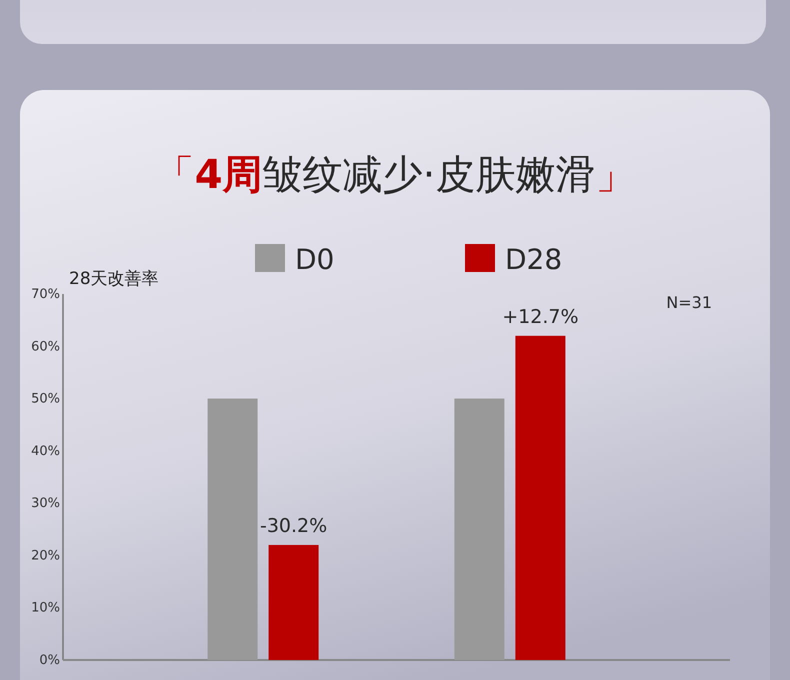 This screenshot has width=790, height=680. I want to click on y-tick-label: 20%, so click(45, 556).